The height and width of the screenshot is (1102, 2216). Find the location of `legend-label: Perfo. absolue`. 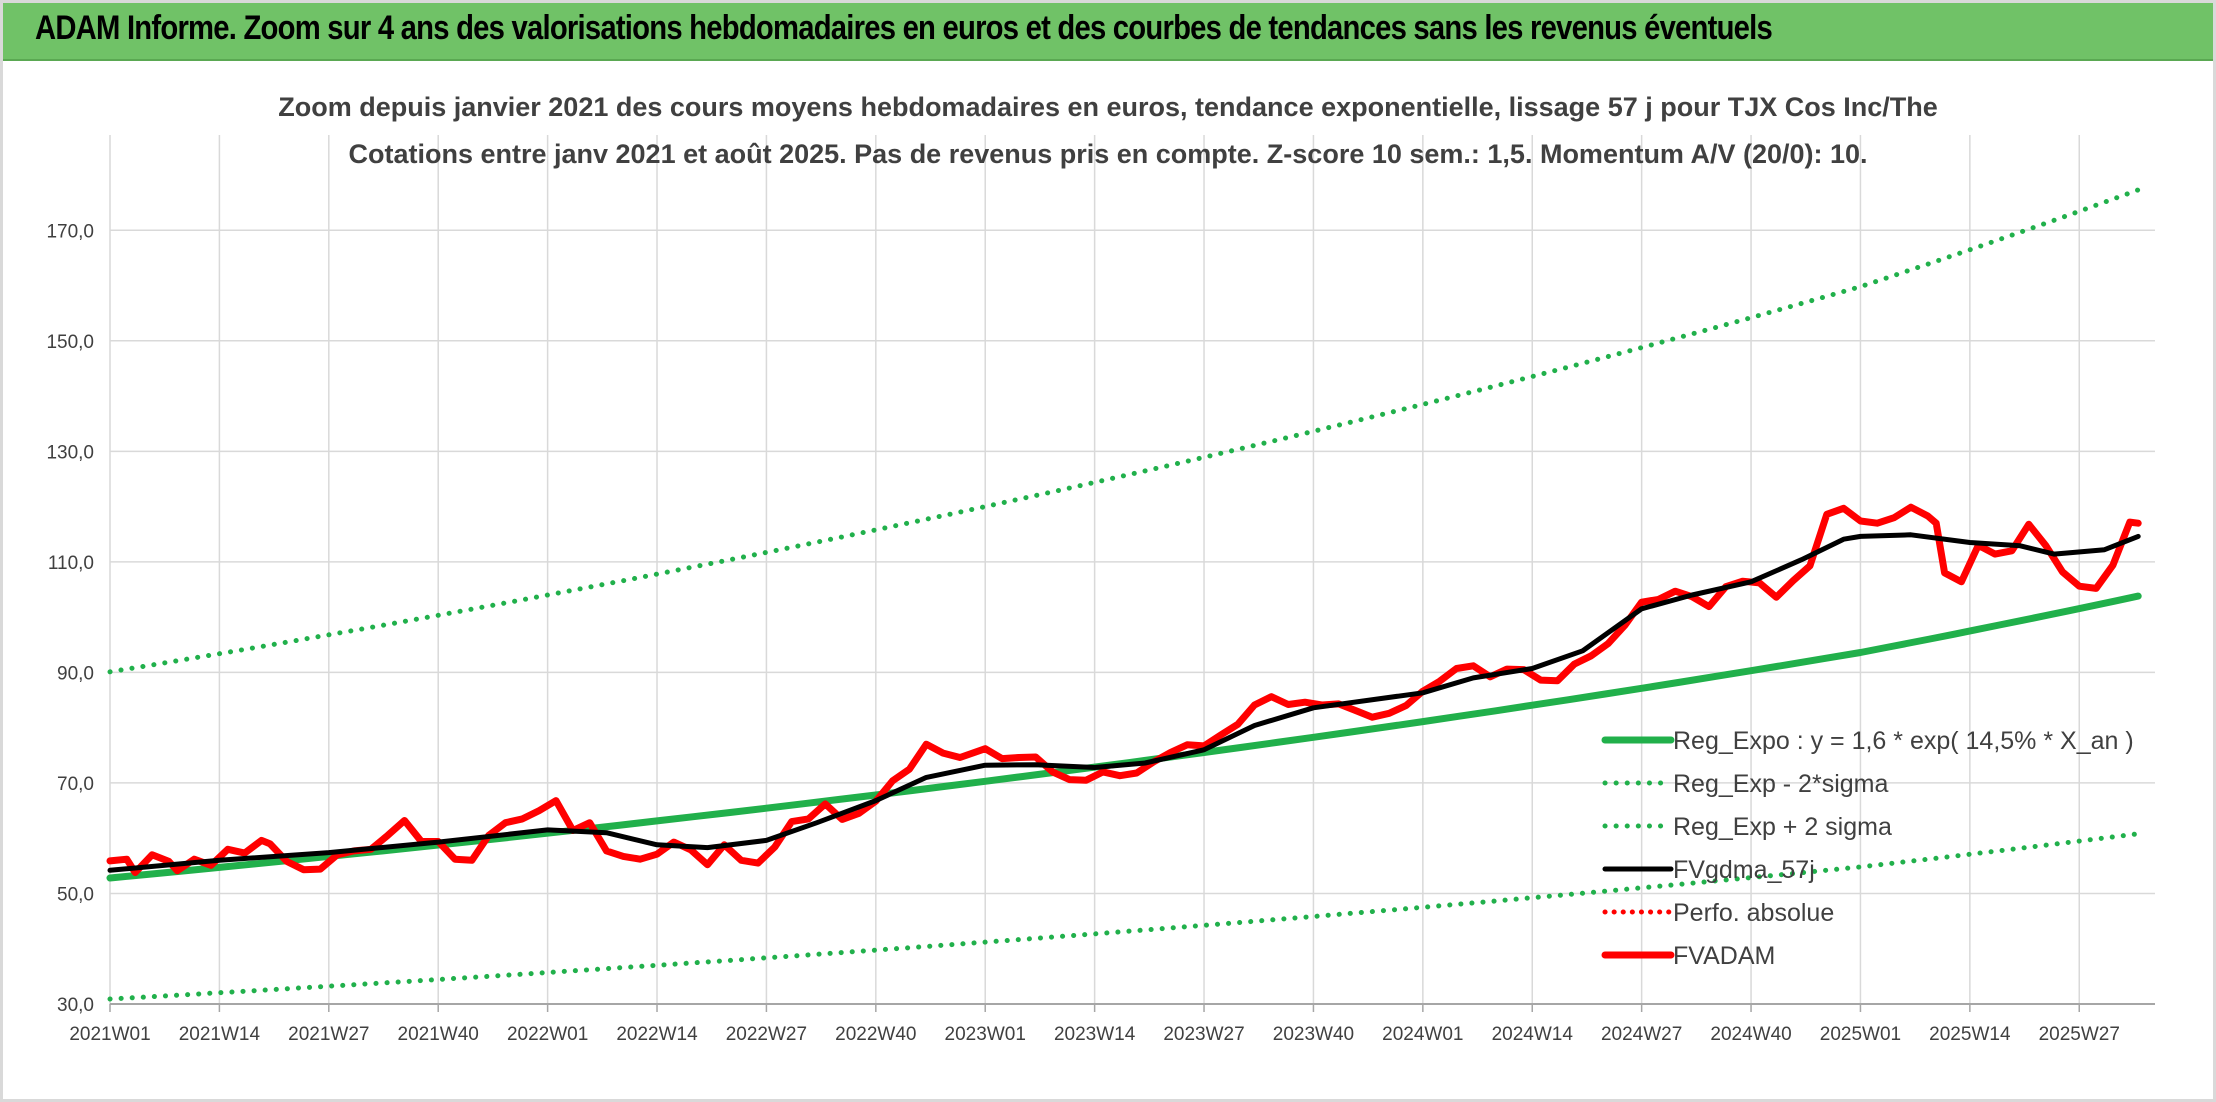

legend-label: Perfo. absolue is located at coordinates (1753, 913).